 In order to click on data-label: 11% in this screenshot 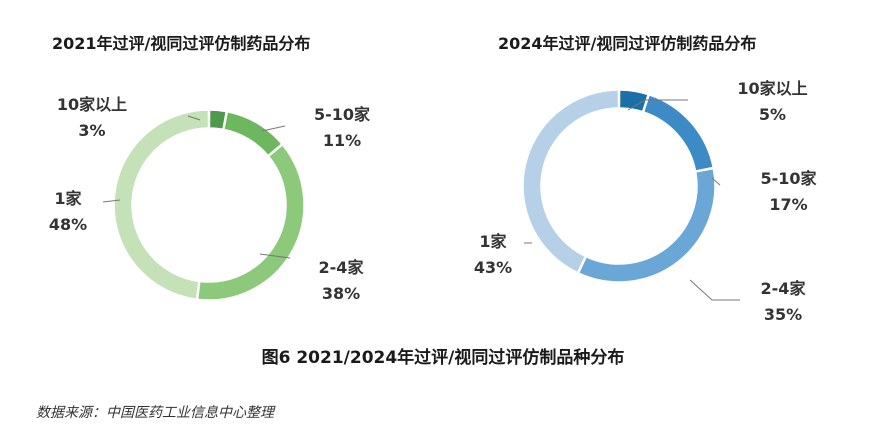, I will do `click(342, 140)`.